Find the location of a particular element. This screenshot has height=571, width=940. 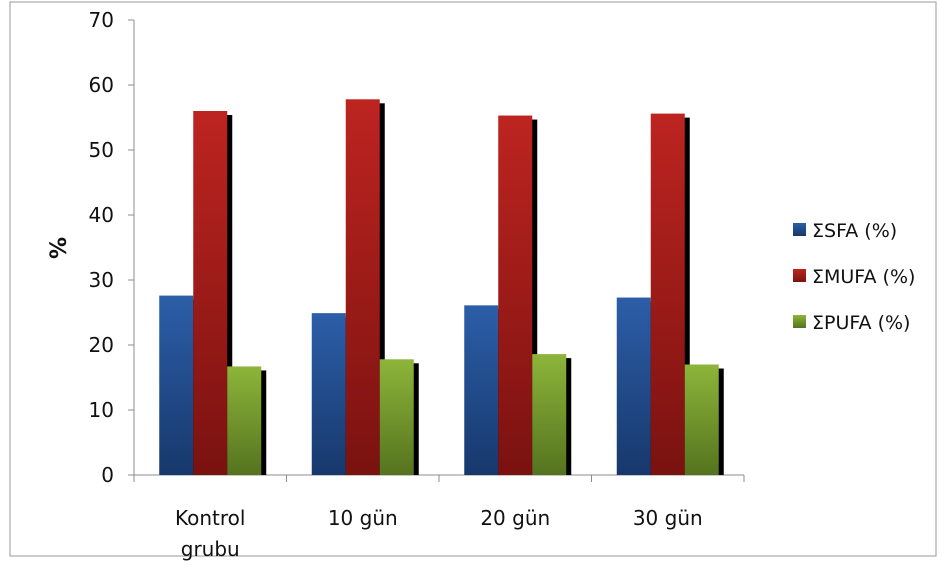

legend-label: ΣSFA (%) is located at coordinates (854, 231).